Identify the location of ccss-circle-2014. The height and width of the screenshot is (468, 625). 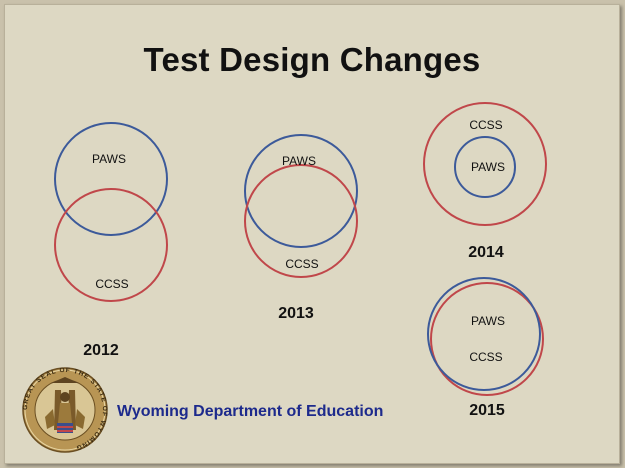
(485, 164).